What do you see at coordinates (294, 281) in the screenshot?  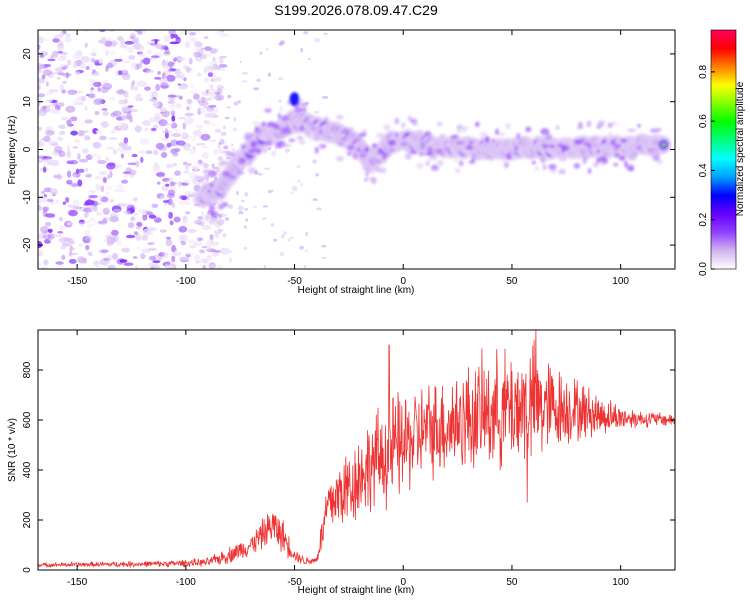 I see `x-tick-label: -50` at bounding box center [294, 281].